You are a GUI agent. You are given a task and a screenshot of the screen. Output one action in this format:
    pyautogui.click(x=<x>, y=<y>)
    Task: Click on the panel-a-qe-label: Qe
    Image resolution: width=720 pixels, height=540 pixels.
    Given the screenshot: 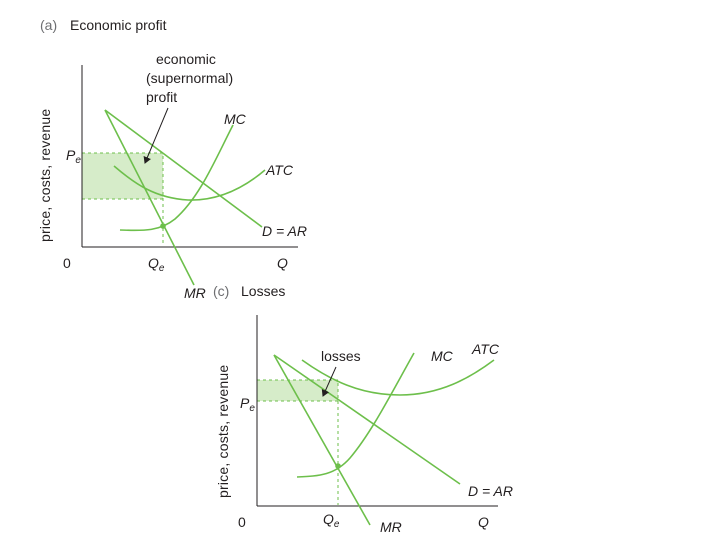 What is the action you would take?
    pyautogui.click(x=156, y=264)
    